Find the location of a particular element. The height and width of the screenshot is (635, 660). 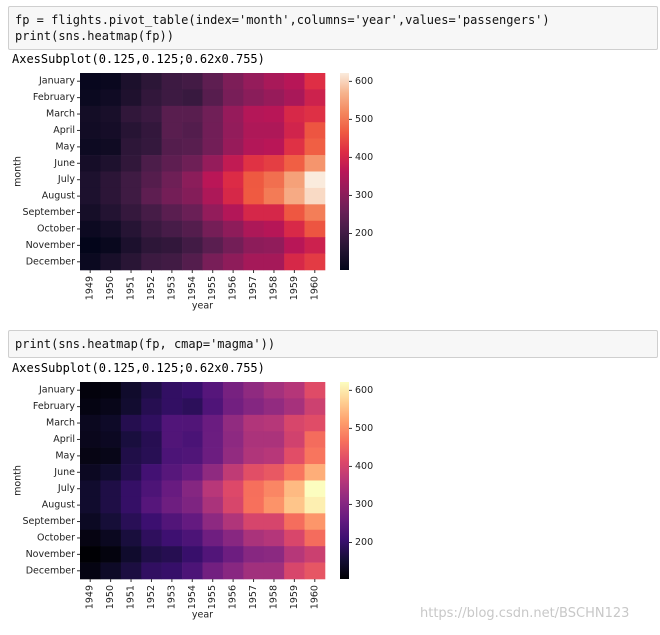

x-tick-label: 1959 is located at coordinates (294, 288).